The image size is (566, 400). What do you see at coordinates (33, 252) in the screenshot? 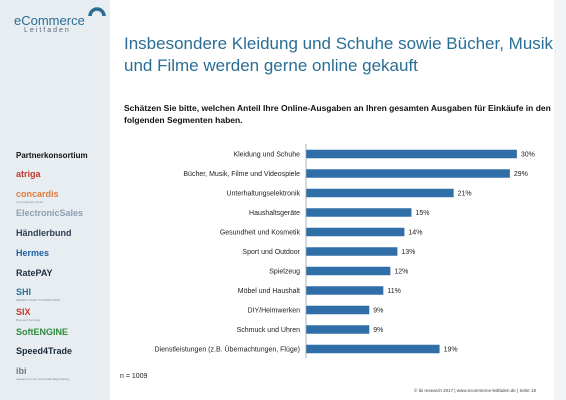
I see `partner-logo-hermes: Hermes` at bounding box center [33, 252].